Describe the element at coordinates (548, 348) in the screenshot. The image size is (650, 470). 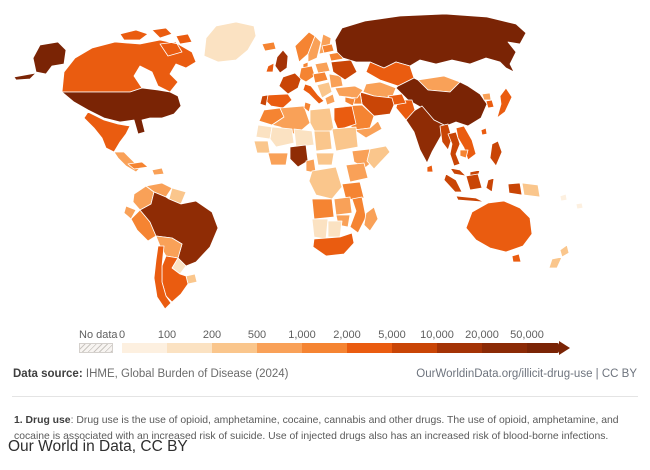
I see `legend-arrow` at that location.